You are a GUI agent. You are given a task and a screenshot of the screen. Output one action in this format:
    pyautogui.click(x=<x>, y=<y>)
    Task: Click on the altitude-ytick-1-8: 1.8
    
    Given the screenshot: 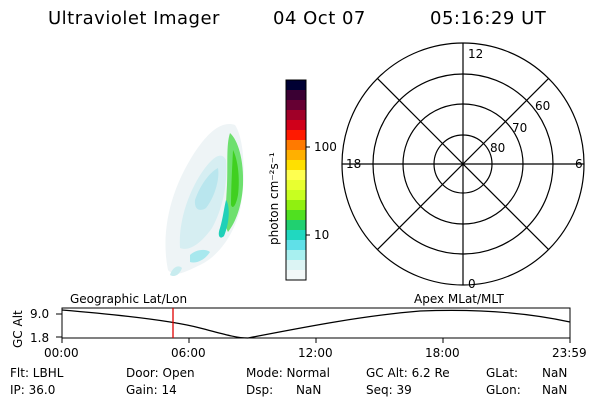 What is the action you would take?
    pyautogui.click(x=39, y=338)
    